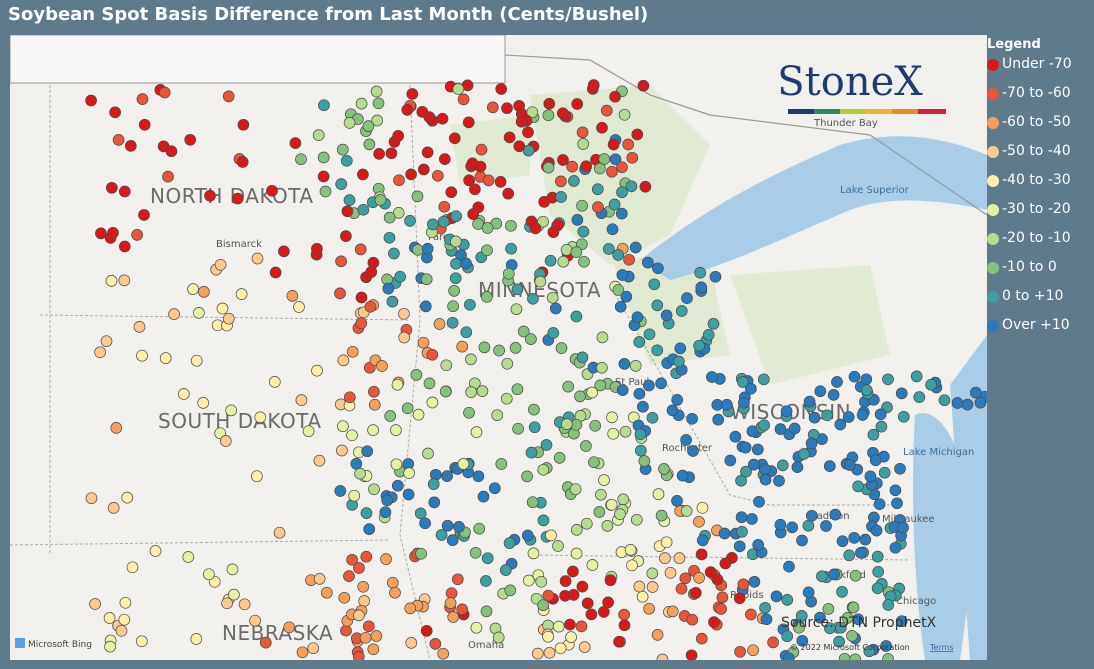  What do you see at coordinates (1033, 296) in the screenshot?
I see `legend-label: 0 to +10` at bounding box center [1033, 296].